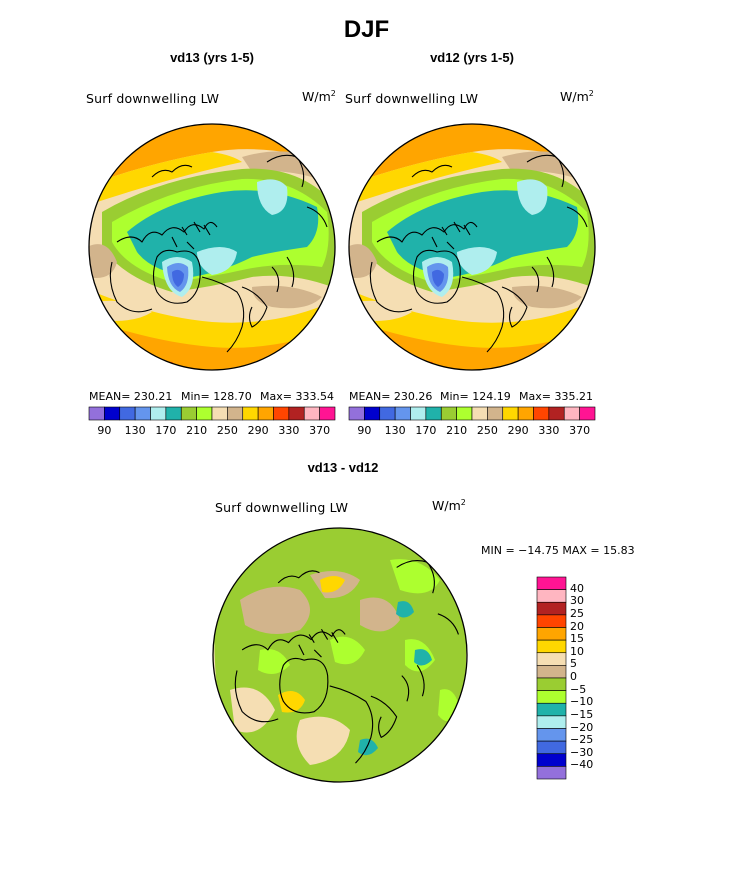 Image resolution: width=733 pixels, height=882 pixels. I want to click on left-colorbar-tick-label: 250, so click(227, 430).